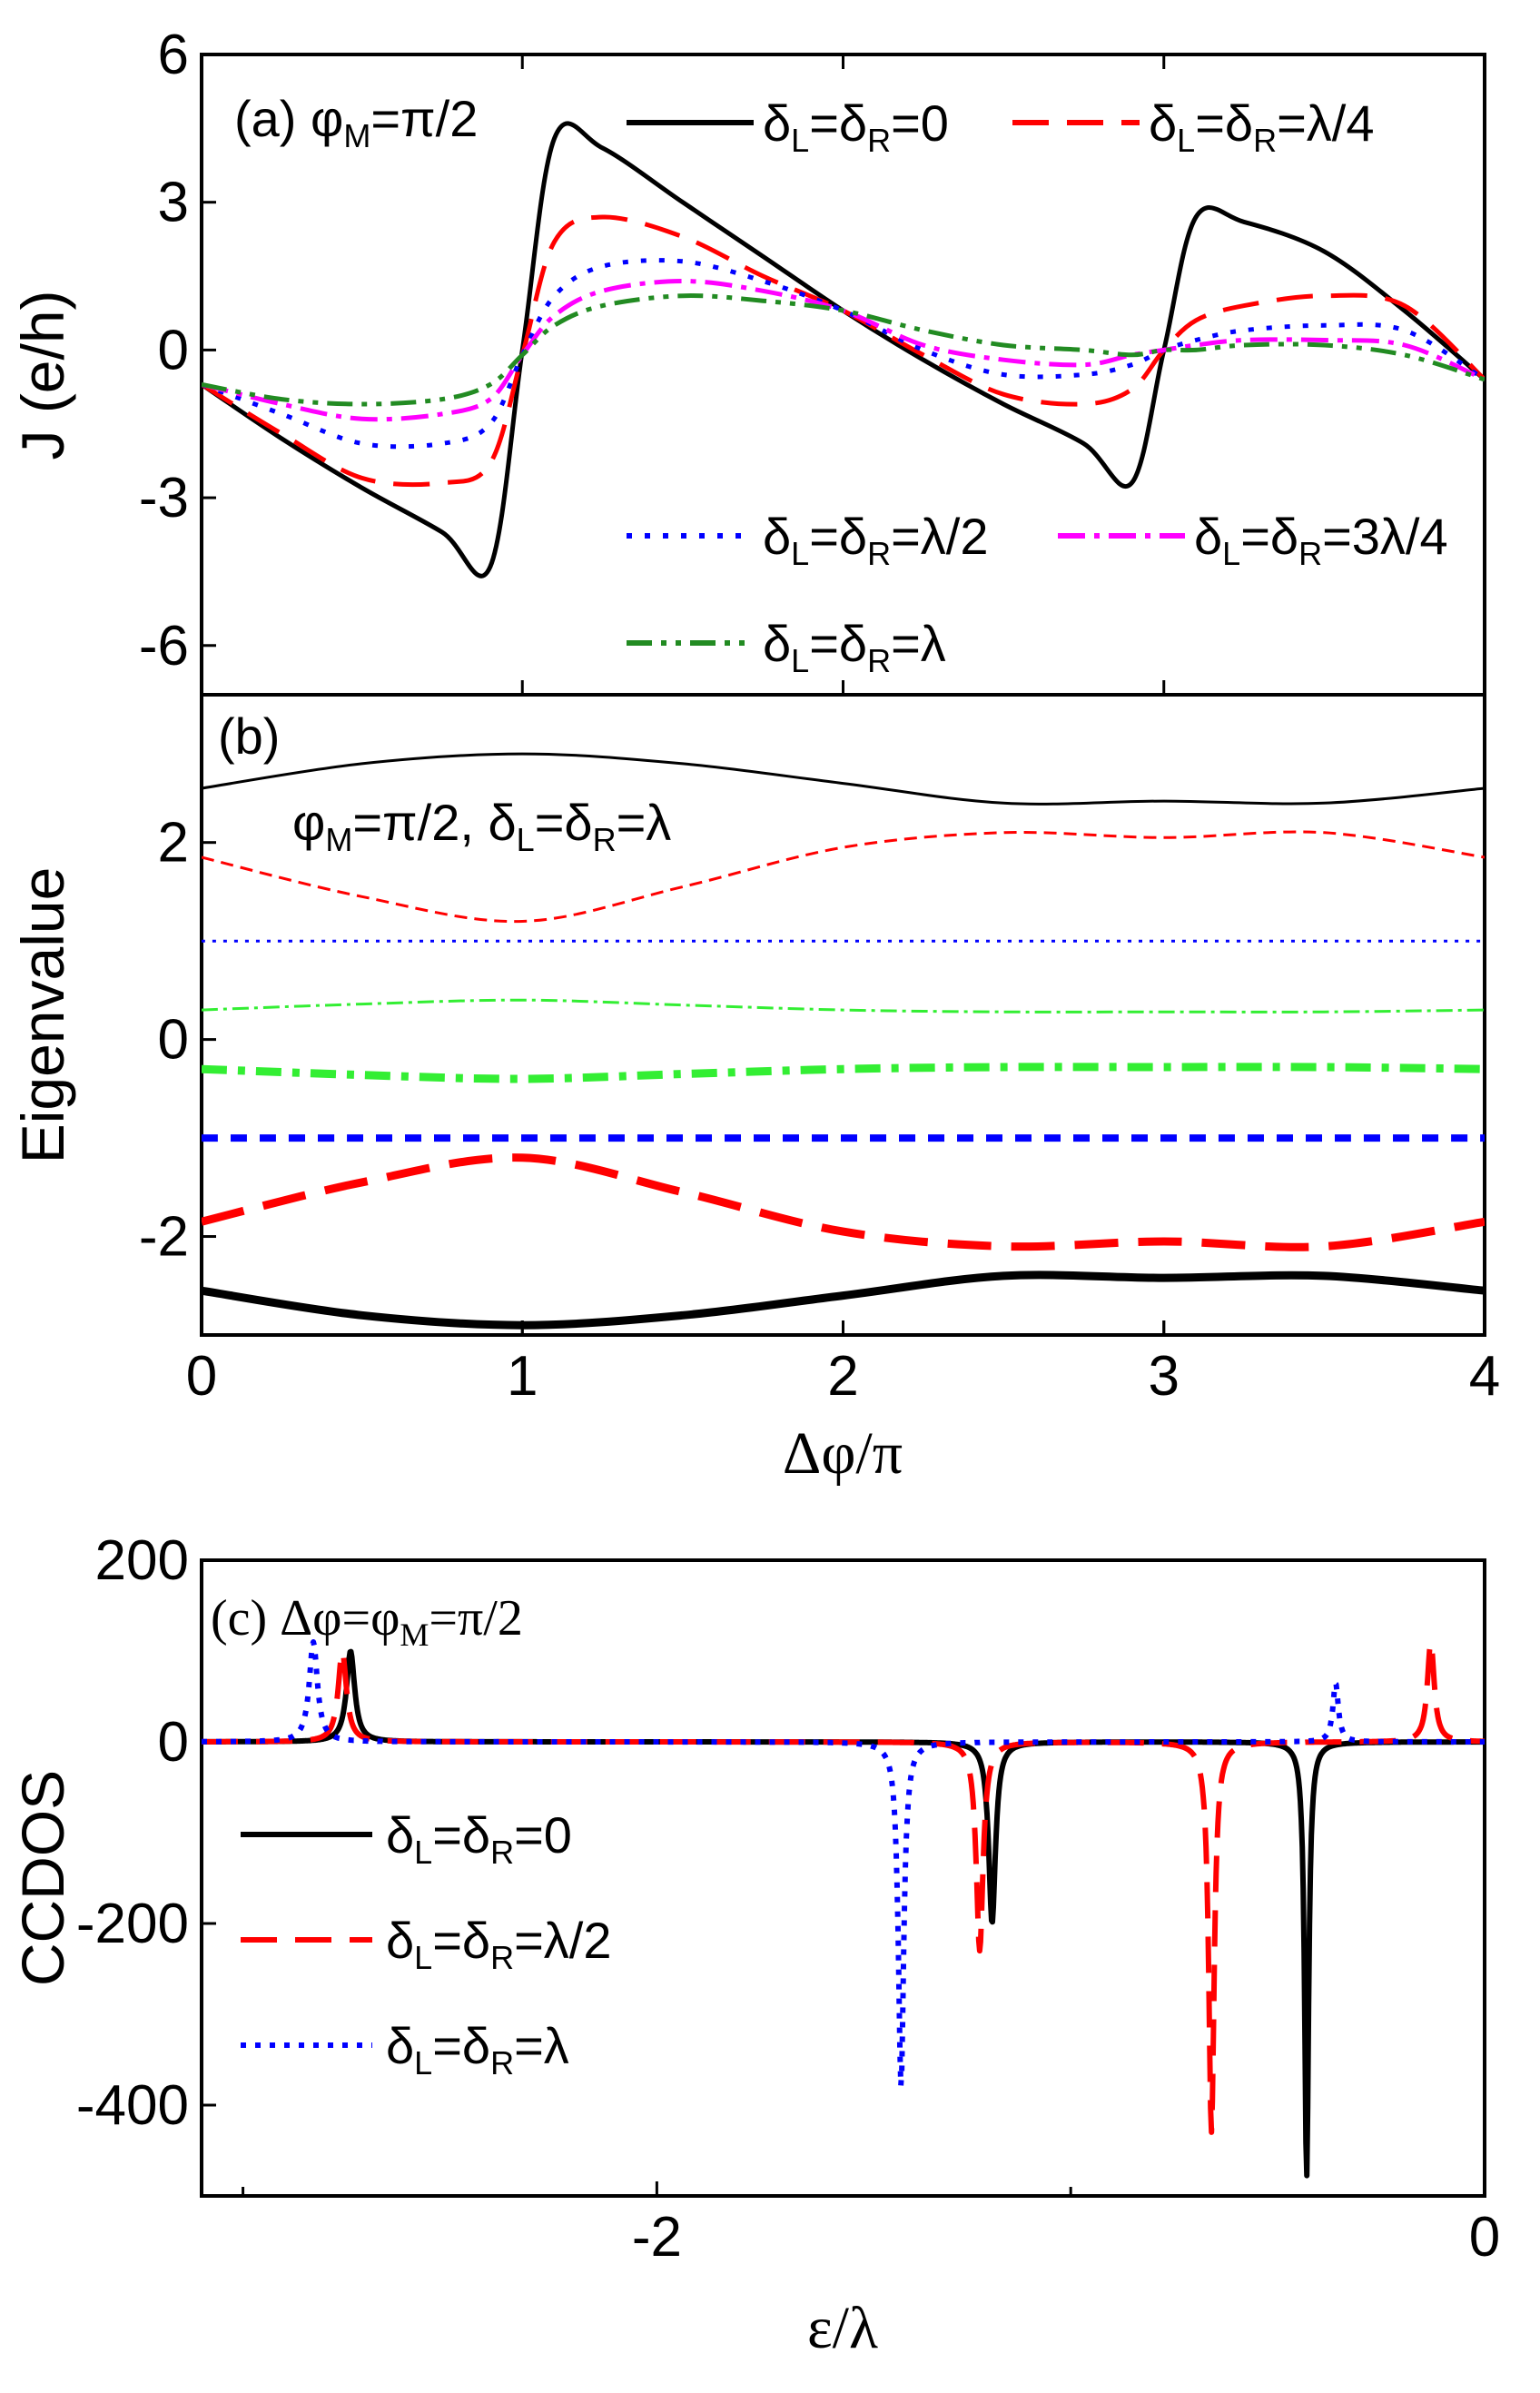 The width and height of the screenshot is (1540, 2393). What do you see at coordinates (479, 1839) in the screenshot?
I see `legend-c-label-1: δL=δR=0` at bounding box center [479, 1839].